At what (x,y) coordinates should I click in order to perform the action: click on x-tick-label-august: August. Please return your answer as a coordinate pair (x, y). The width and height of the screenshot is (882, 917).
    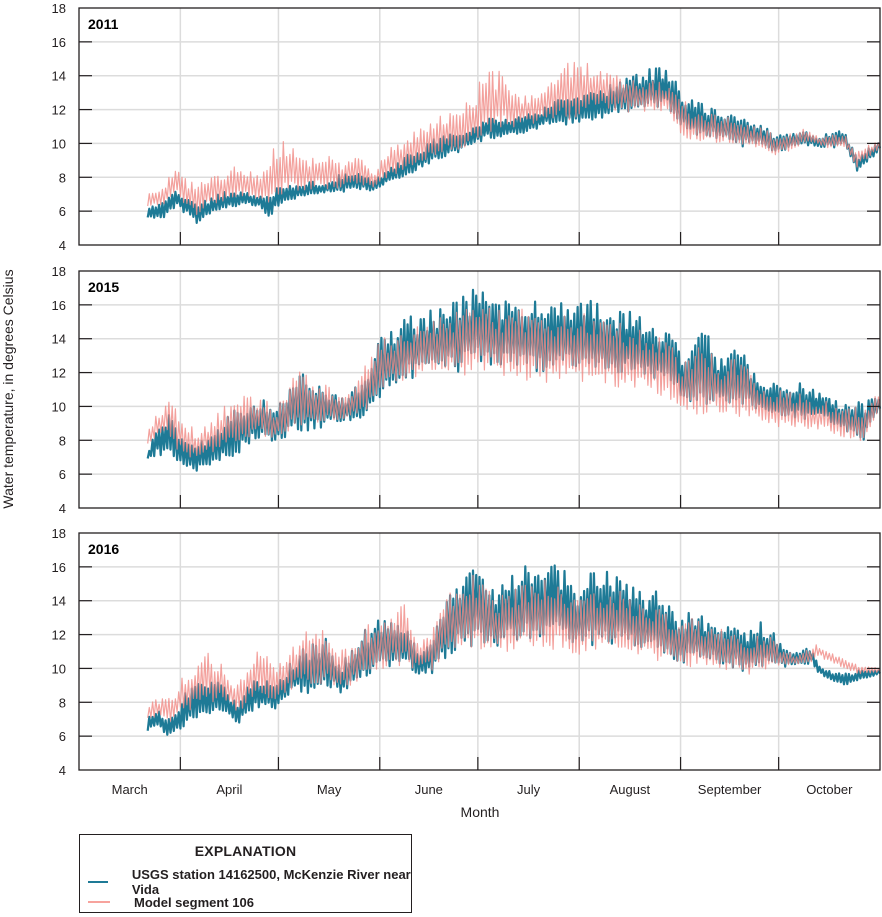
    Looking at the image, I should click on (630, 789).